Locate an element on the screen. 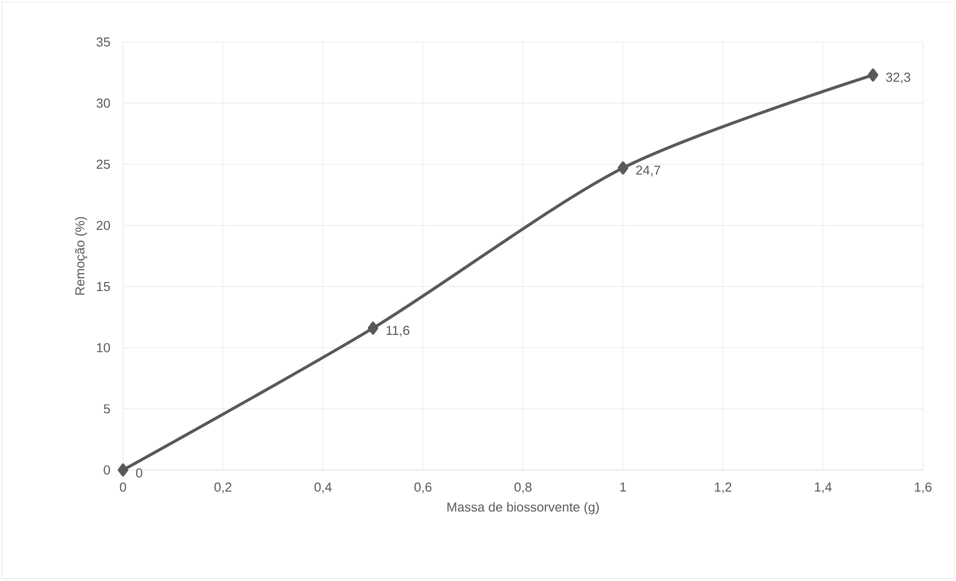 The height and width of the screenshot is (581, 956). y-tick-label: 15 is located at coordinates (103, 287).